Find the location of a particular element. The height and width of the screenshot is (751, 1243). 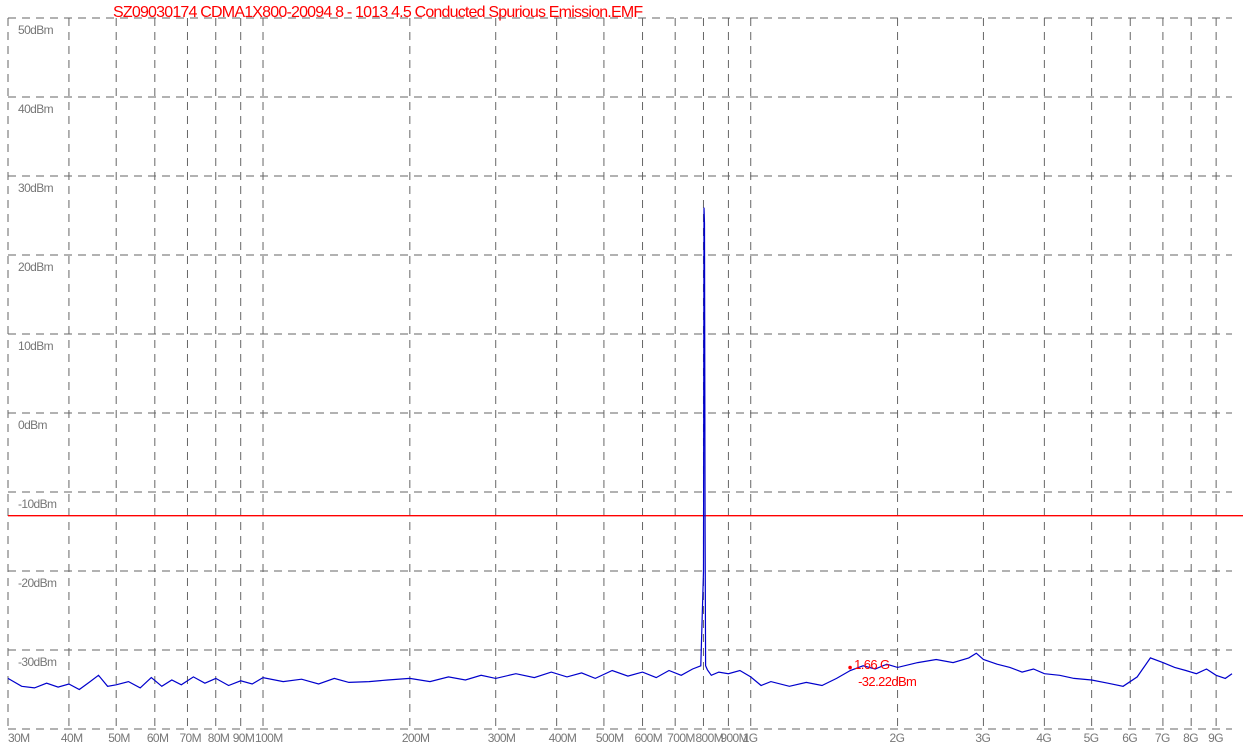

y-tick-label: 10dBm is located at coordinates (36, 346).